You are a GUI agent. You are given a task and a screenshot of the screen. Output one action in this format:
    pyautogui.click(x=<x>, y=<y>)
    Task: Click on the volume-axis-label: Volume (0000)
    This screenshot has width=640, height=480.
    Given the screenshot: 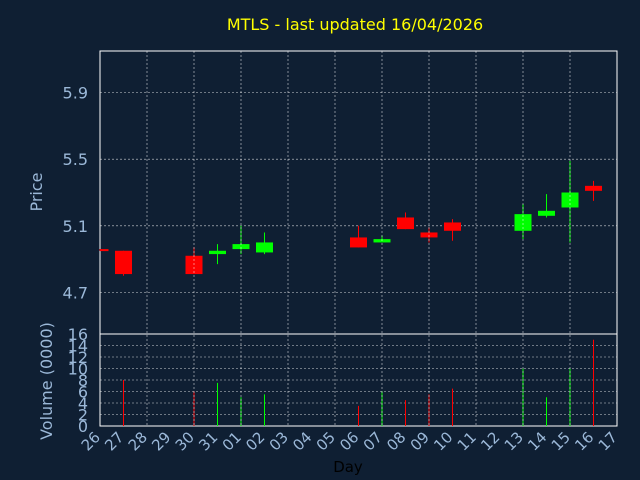 What is the action you would take?
    pyautogui.click(x=46, y=381)
    